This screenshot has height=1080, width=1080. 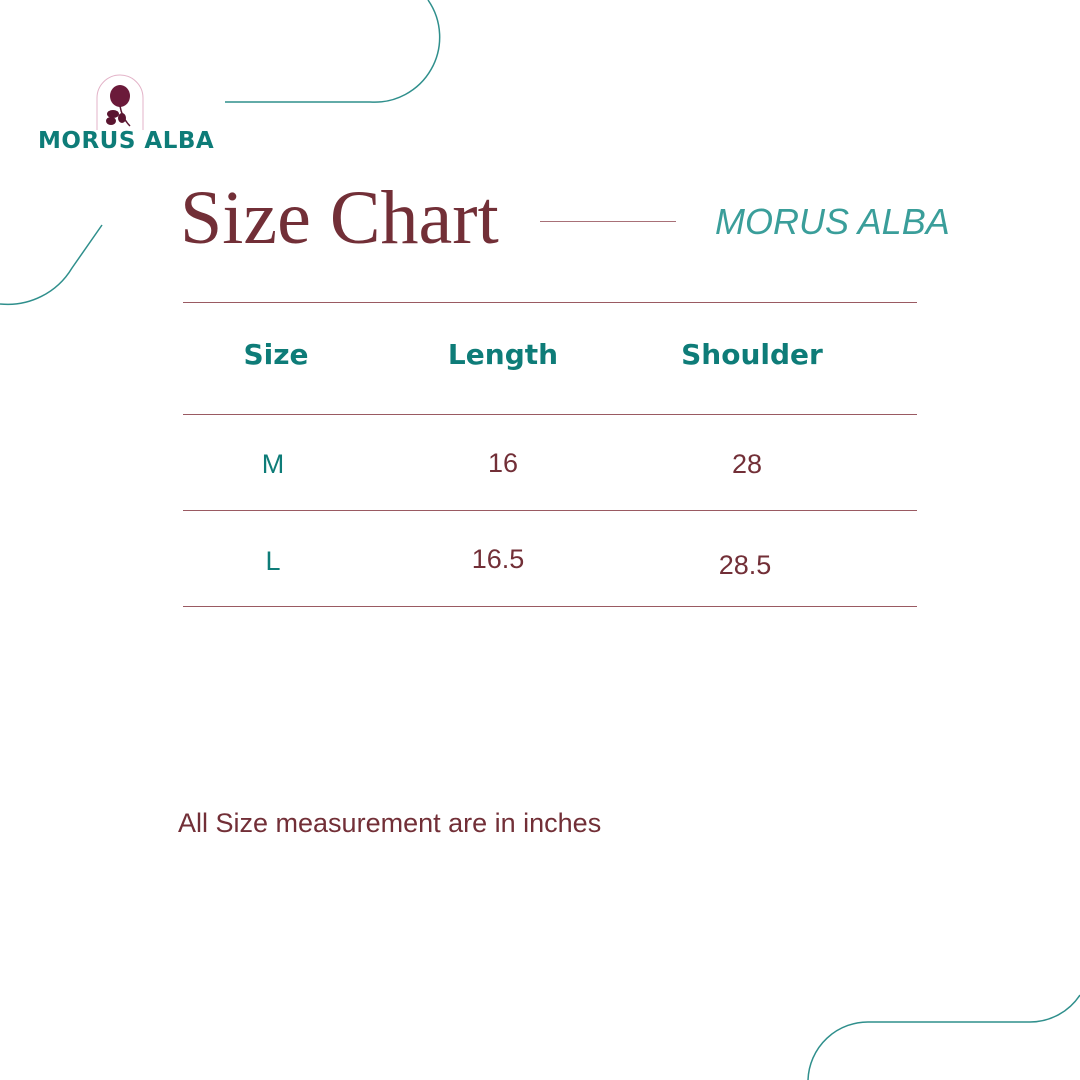 What do you see at coordinates (832, 221) in the screenshot?
I see `brand-name: MORUS ALBA` at bounding box center [832, 221].